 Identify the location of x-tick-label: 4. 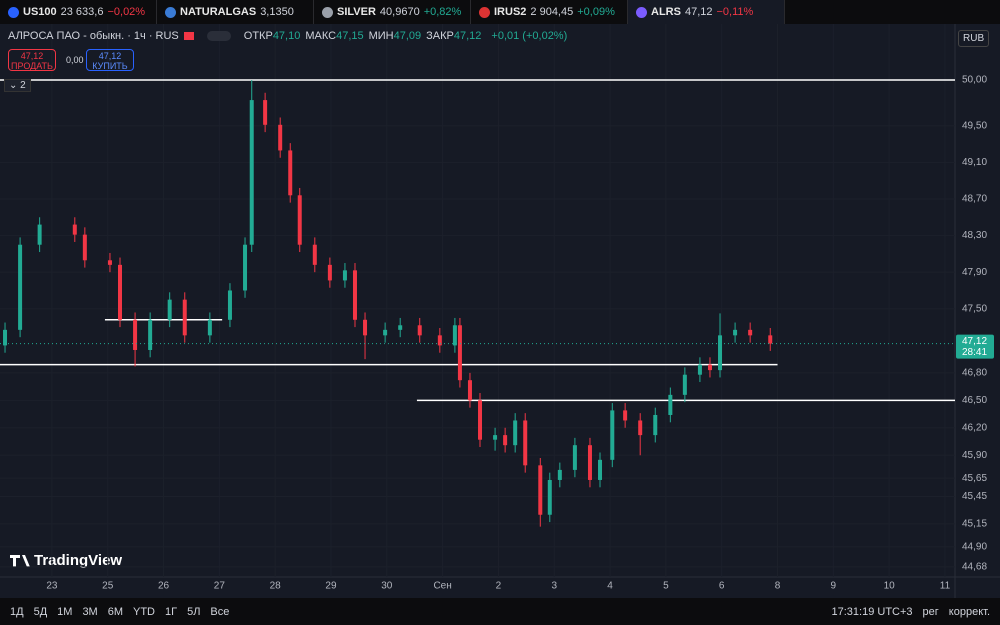
(610, 586).